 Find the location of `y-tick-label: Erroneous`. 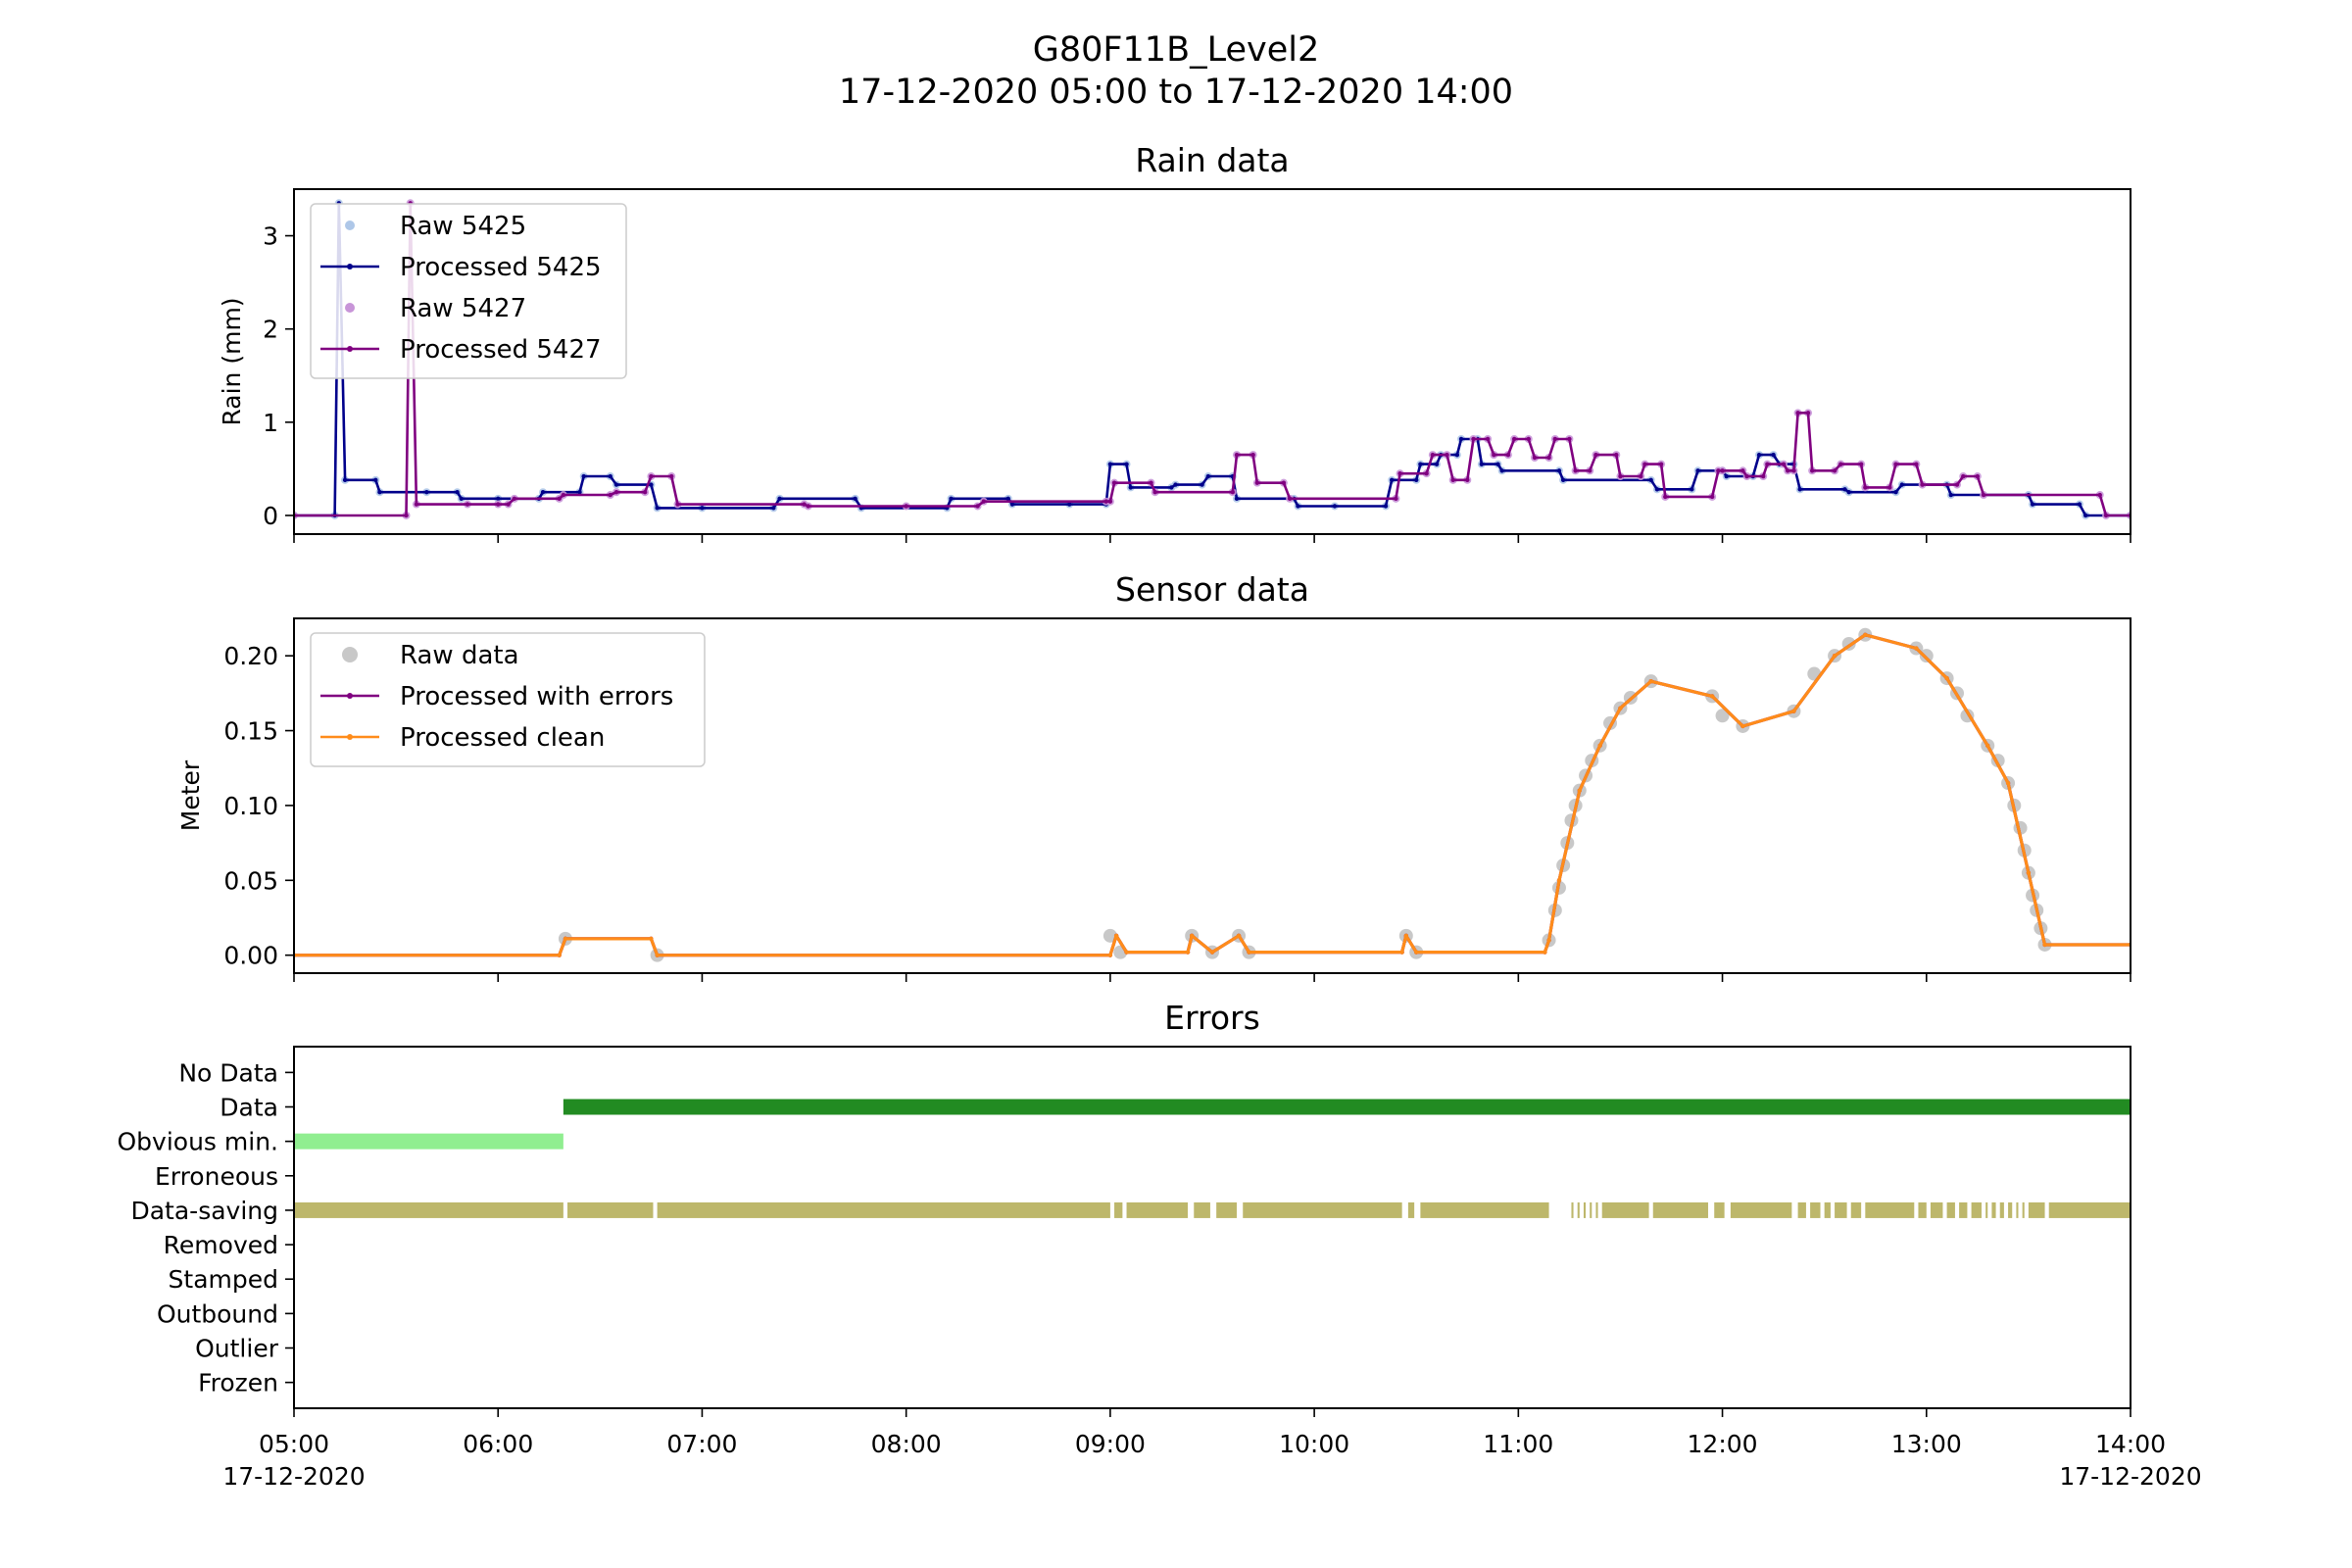

y-tick-label: Erroneous is located at coordinates (217, 1176).